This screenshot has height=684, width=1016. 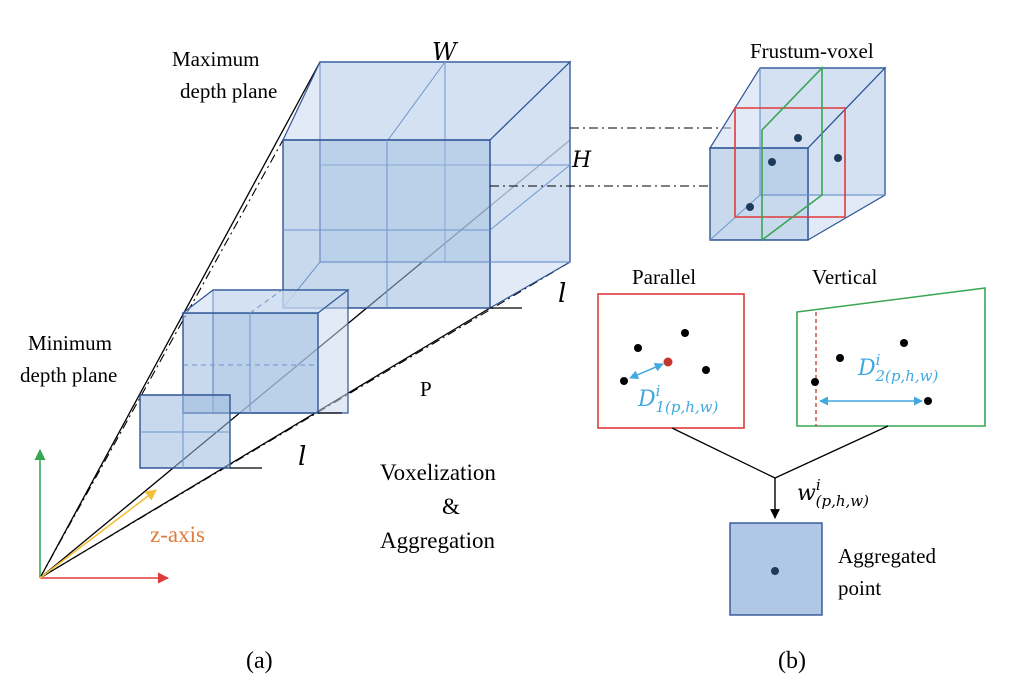 I want to click on d2-symbol: Di 2(p,h,w), so click(x=897, y=368).